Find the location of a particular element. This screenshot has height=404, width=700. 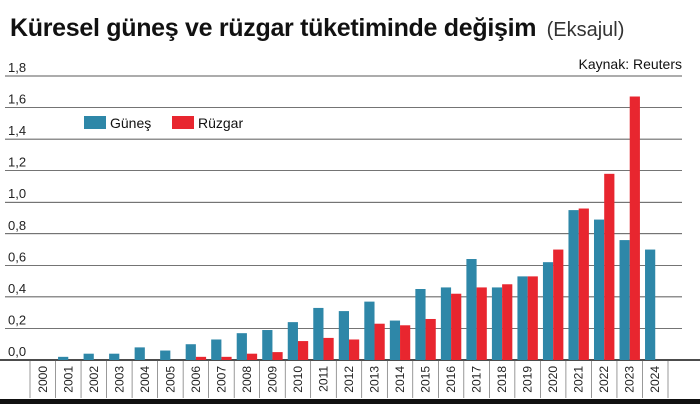

y-tick-label: 0,4 is located at coordinates (17, 288).